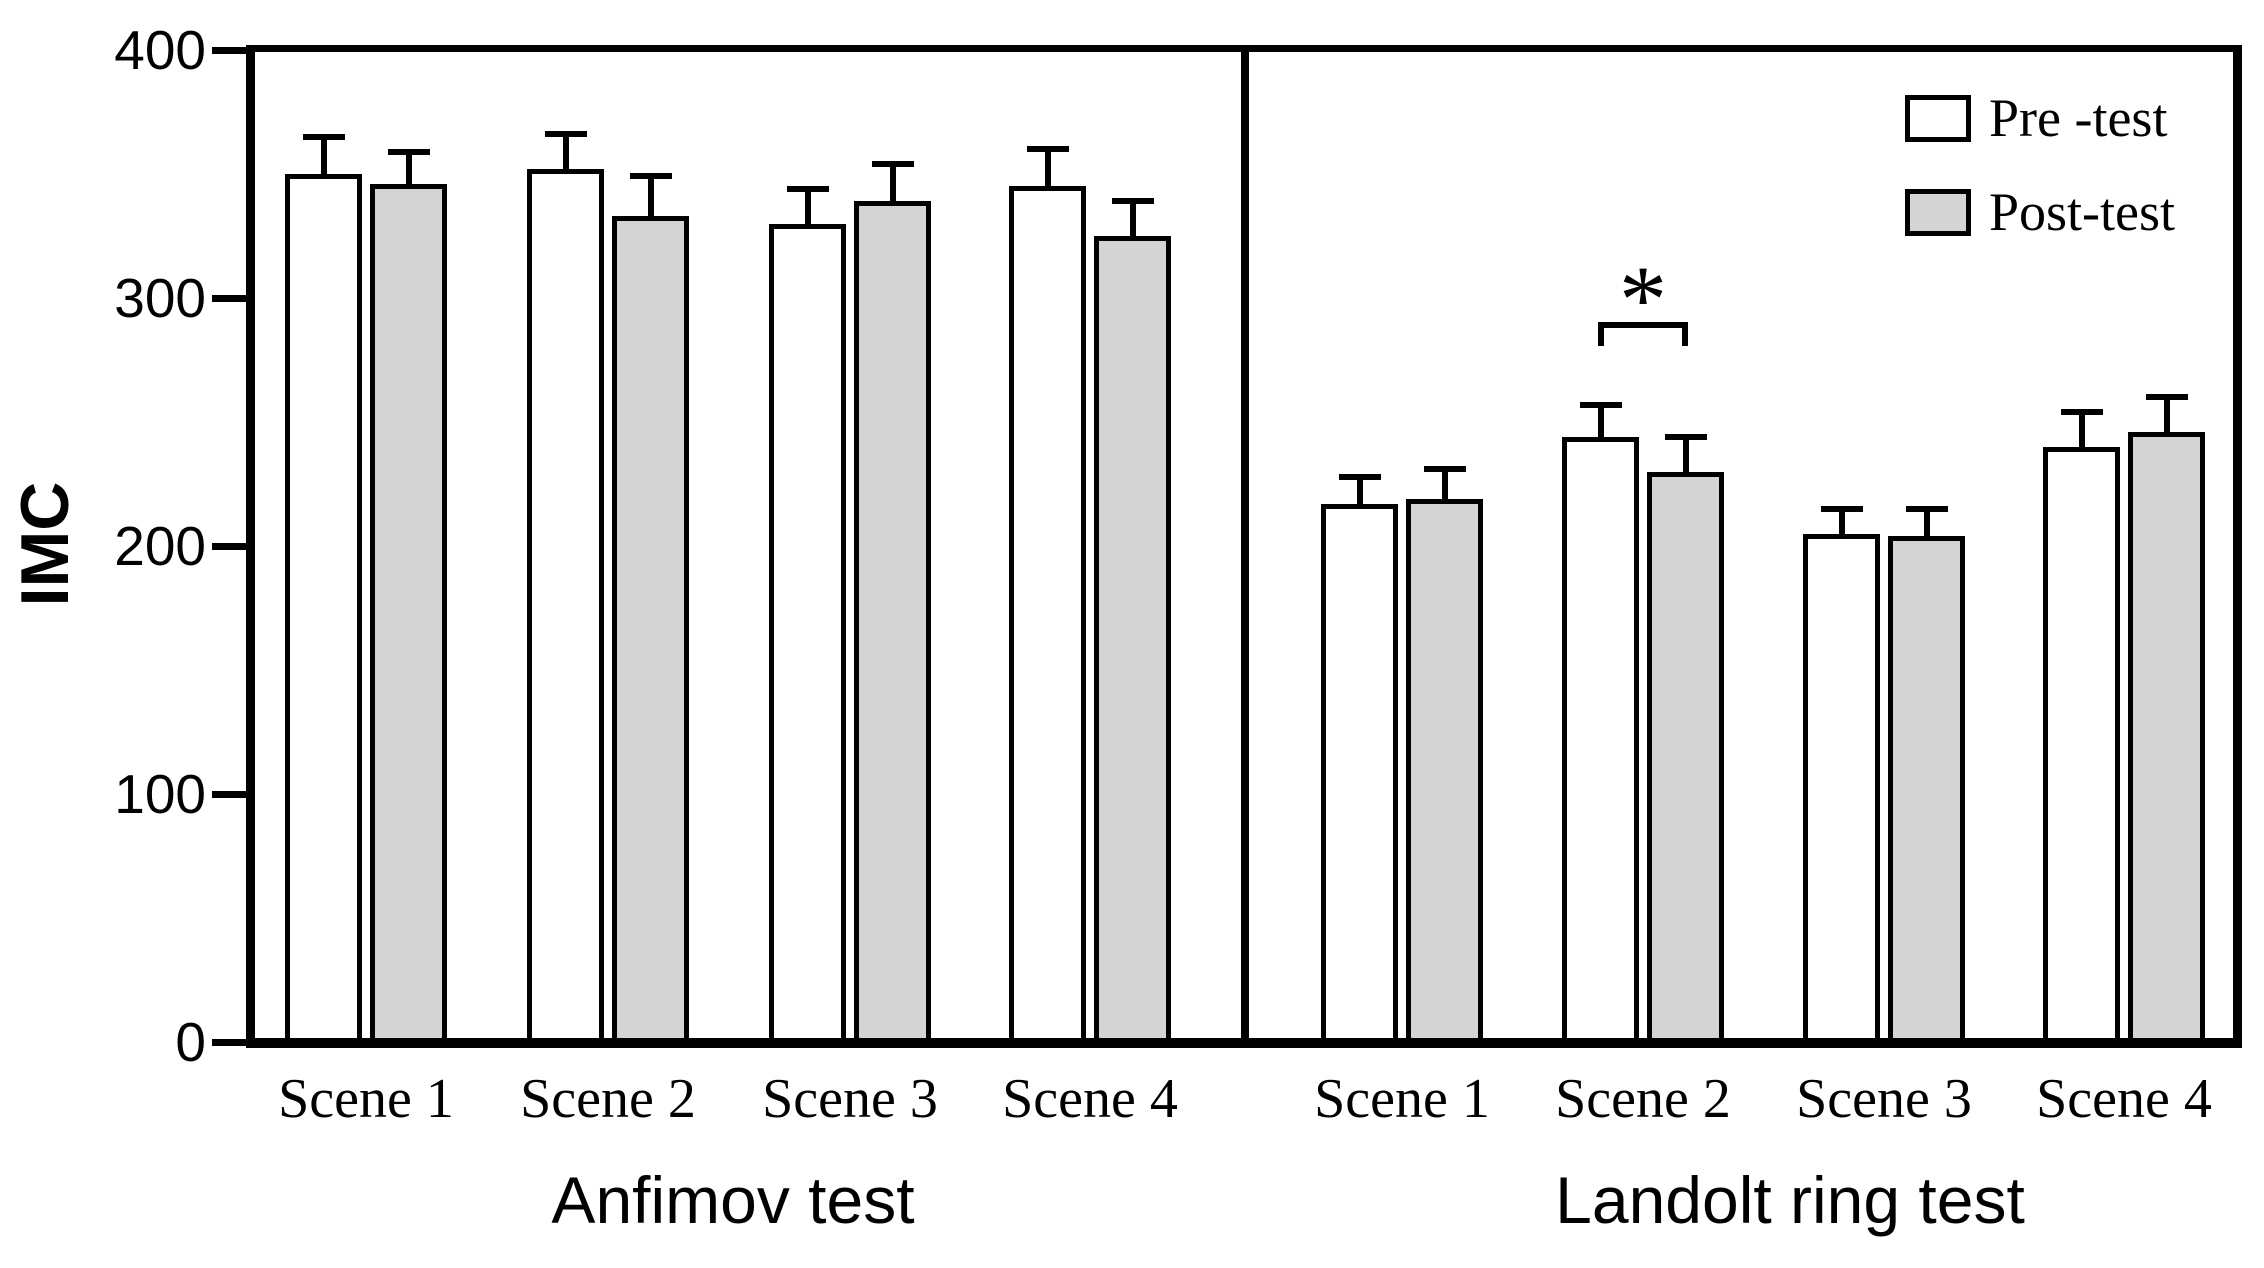 The height and width of the screenshot is (1268, 2264). What do you see at coordinates (650, 632) in the screenshot?
I see `bar-anfimov-scene2-post` at bounding box center [650, 632].